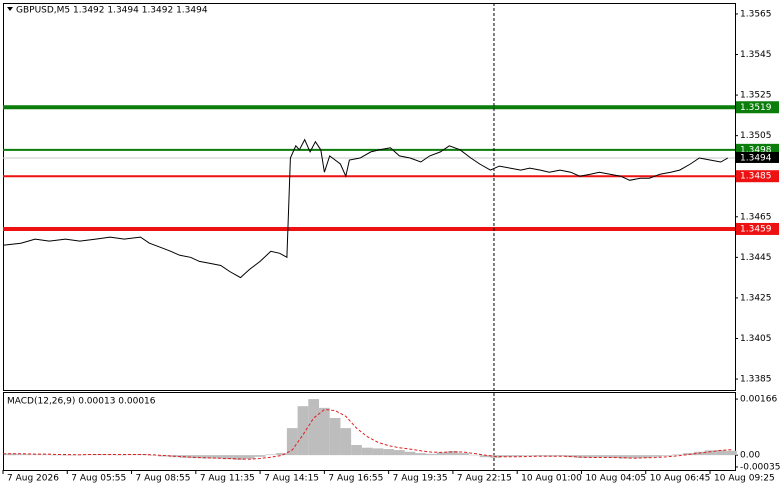 This screenshot has width=781, height=489. Describe the element at coordinates (484, 479) in the screenshot. I see `x-tick-label: 7 Aug 22:15` at that location.